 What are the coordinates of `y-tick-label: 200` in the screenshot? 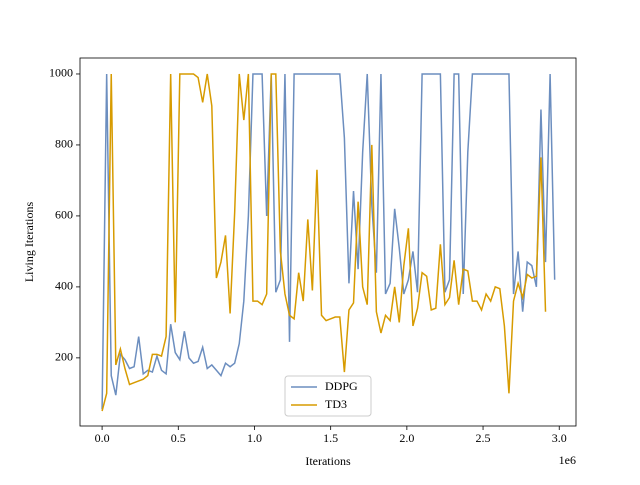 It's located at (64, 357).